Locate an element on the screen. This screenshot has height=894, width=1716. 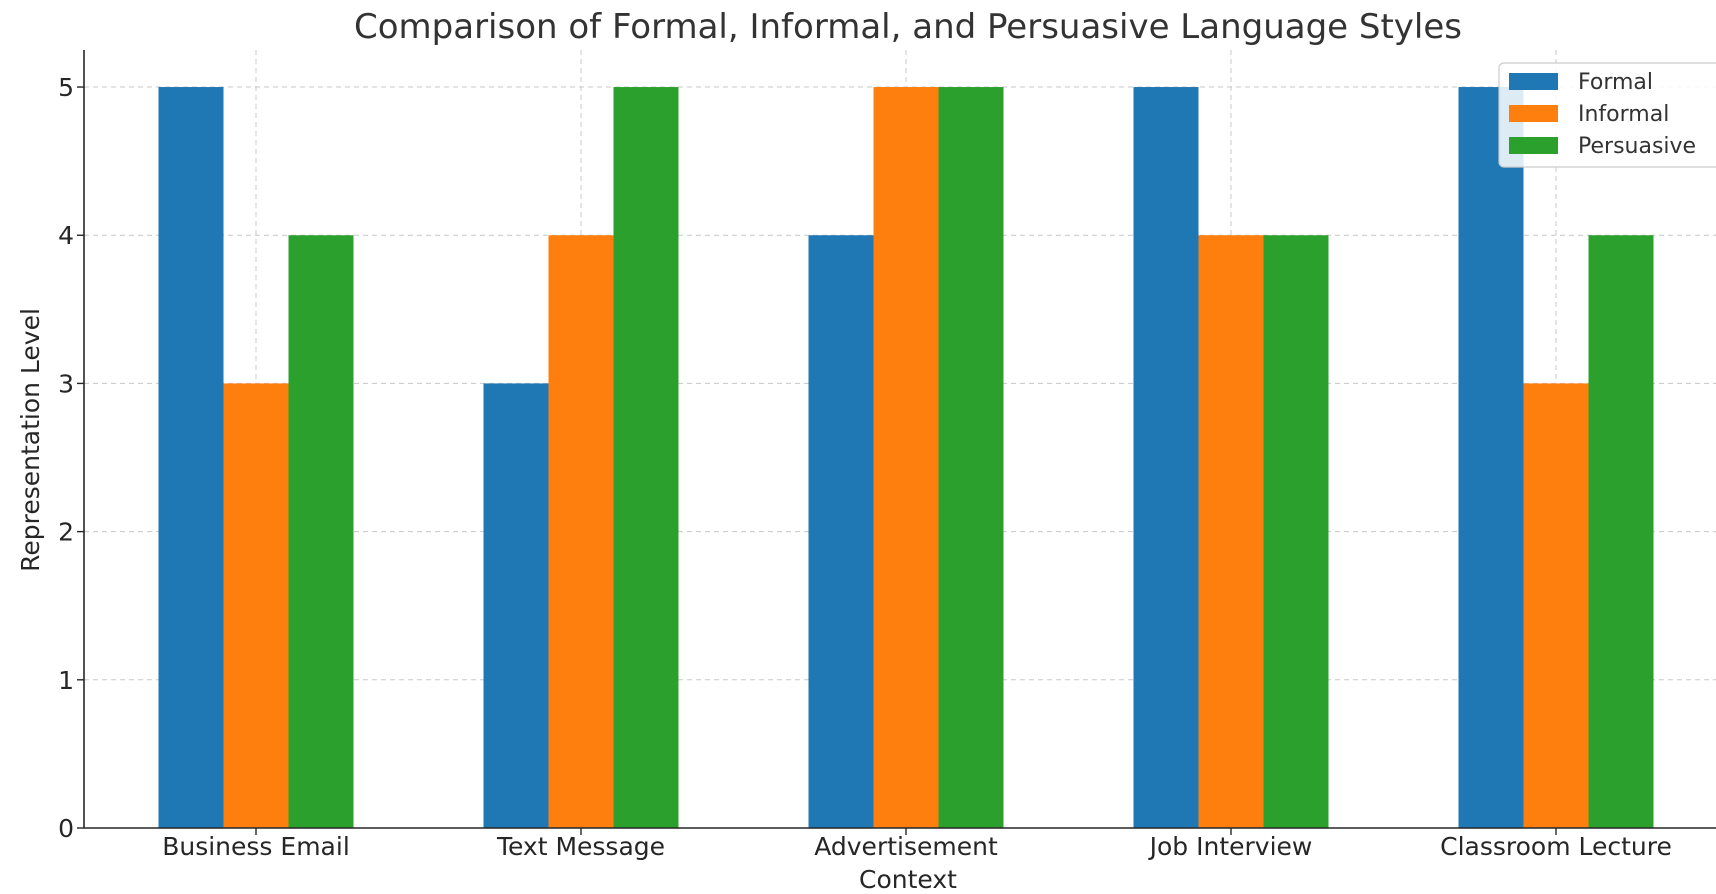
legend-label-formal: Formal is located at coordinates (1615, 82).